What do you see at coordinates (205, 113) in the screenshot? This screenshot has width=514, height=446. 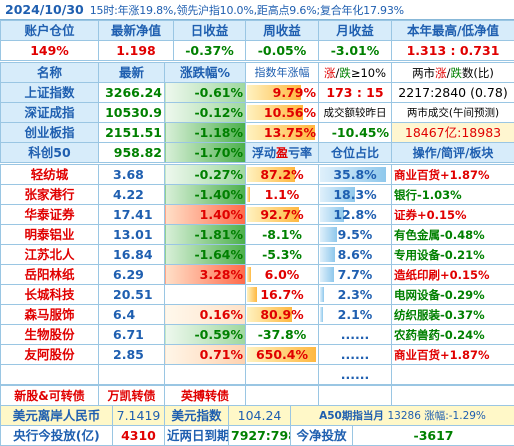 I see `index-change: -0.12%` at bounding box center [205, 113].